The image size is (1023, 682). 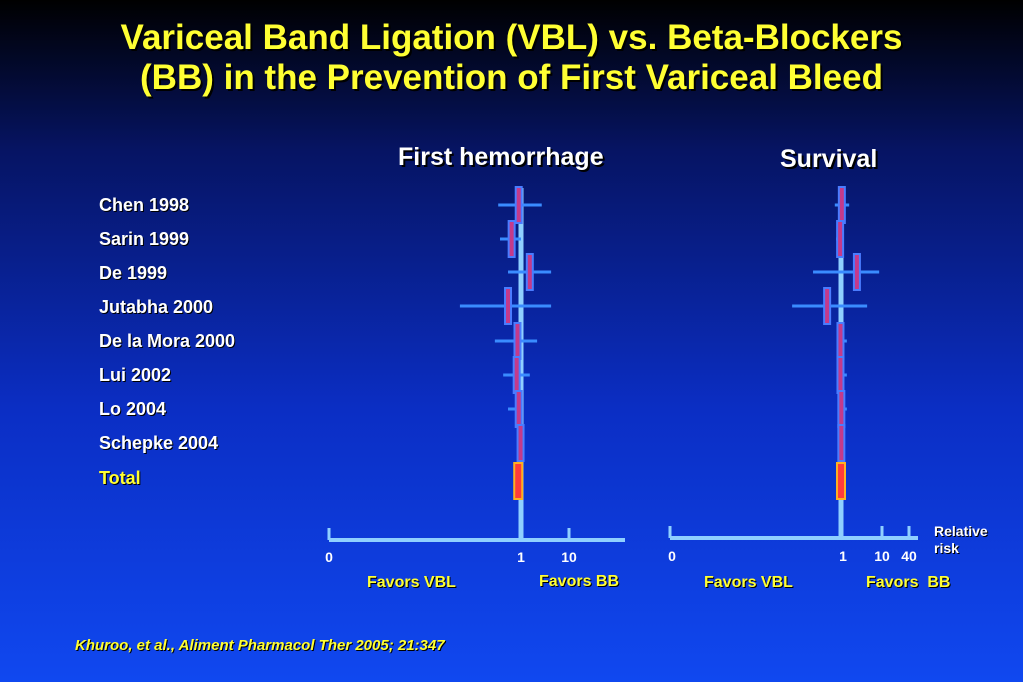 I want to click on study-label-chen-1998: Chen 1998, so click(x=144, y=205).